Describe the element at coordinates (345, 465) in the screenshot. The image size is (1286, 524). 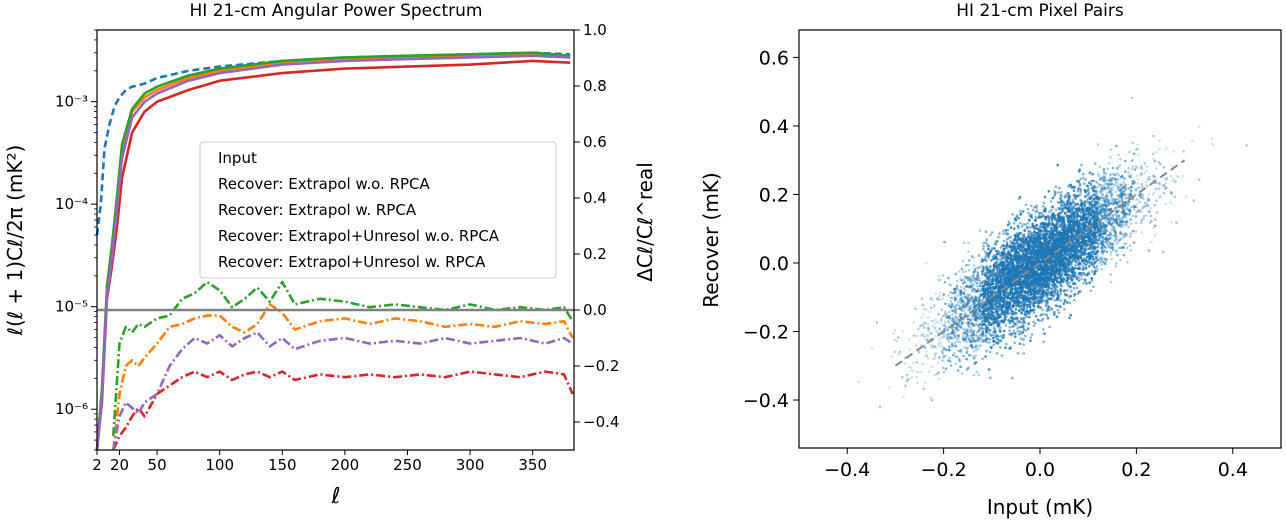
I see `x-tick-label: 200` at that location.